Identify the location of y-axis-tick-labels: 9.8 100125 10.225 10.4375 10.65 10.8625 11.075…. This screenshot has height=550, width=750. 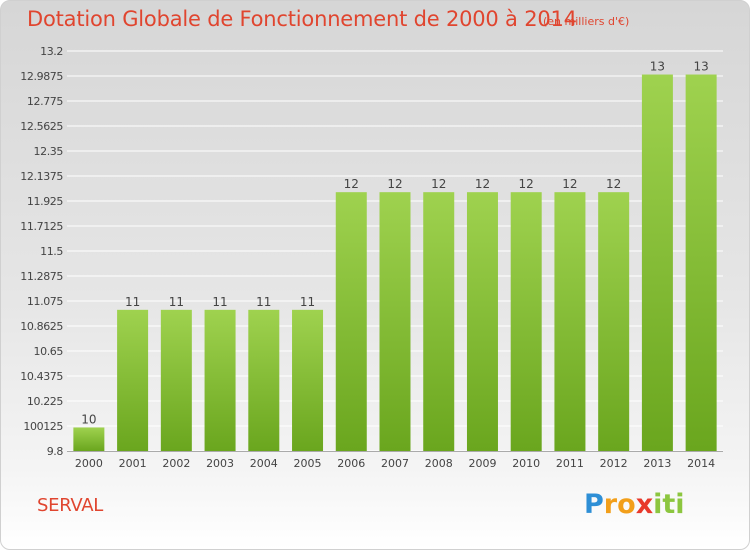
(42, 251).